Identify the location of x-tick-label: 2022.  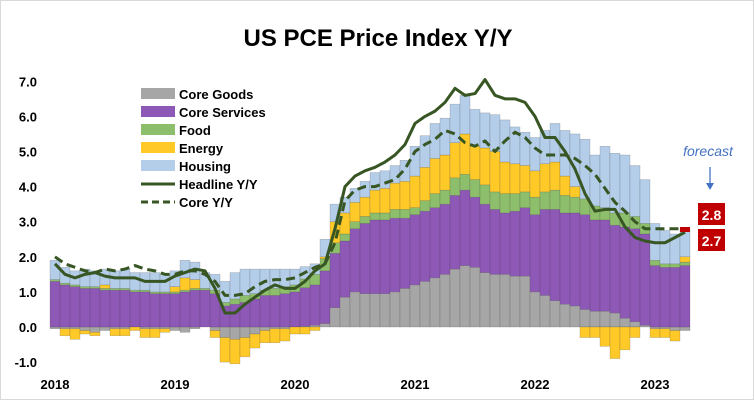
(535, 384).